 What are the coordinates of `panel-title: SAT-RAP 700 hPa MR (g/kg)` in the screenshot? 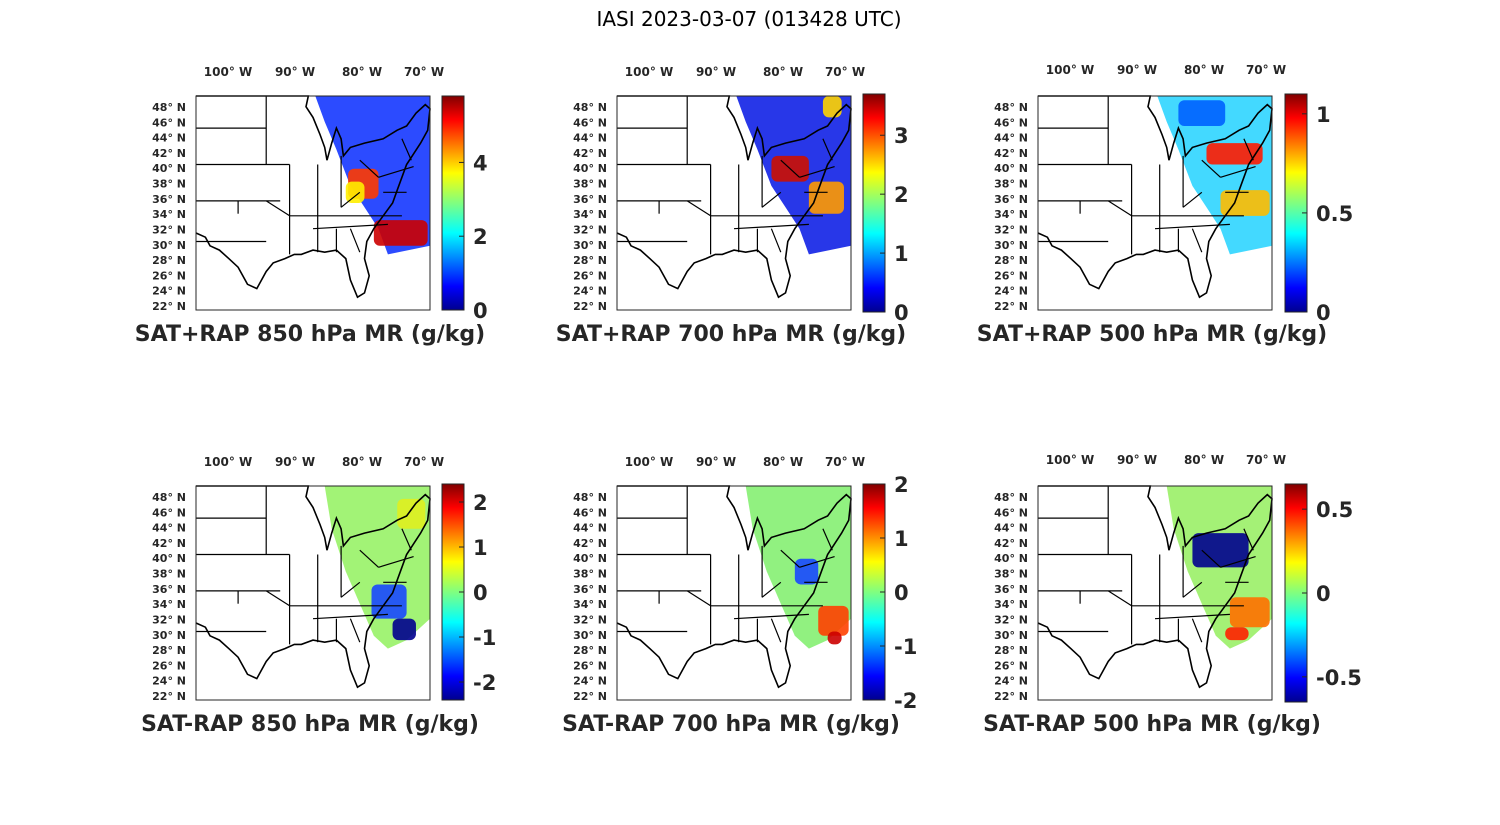 It's located at (731, 724).